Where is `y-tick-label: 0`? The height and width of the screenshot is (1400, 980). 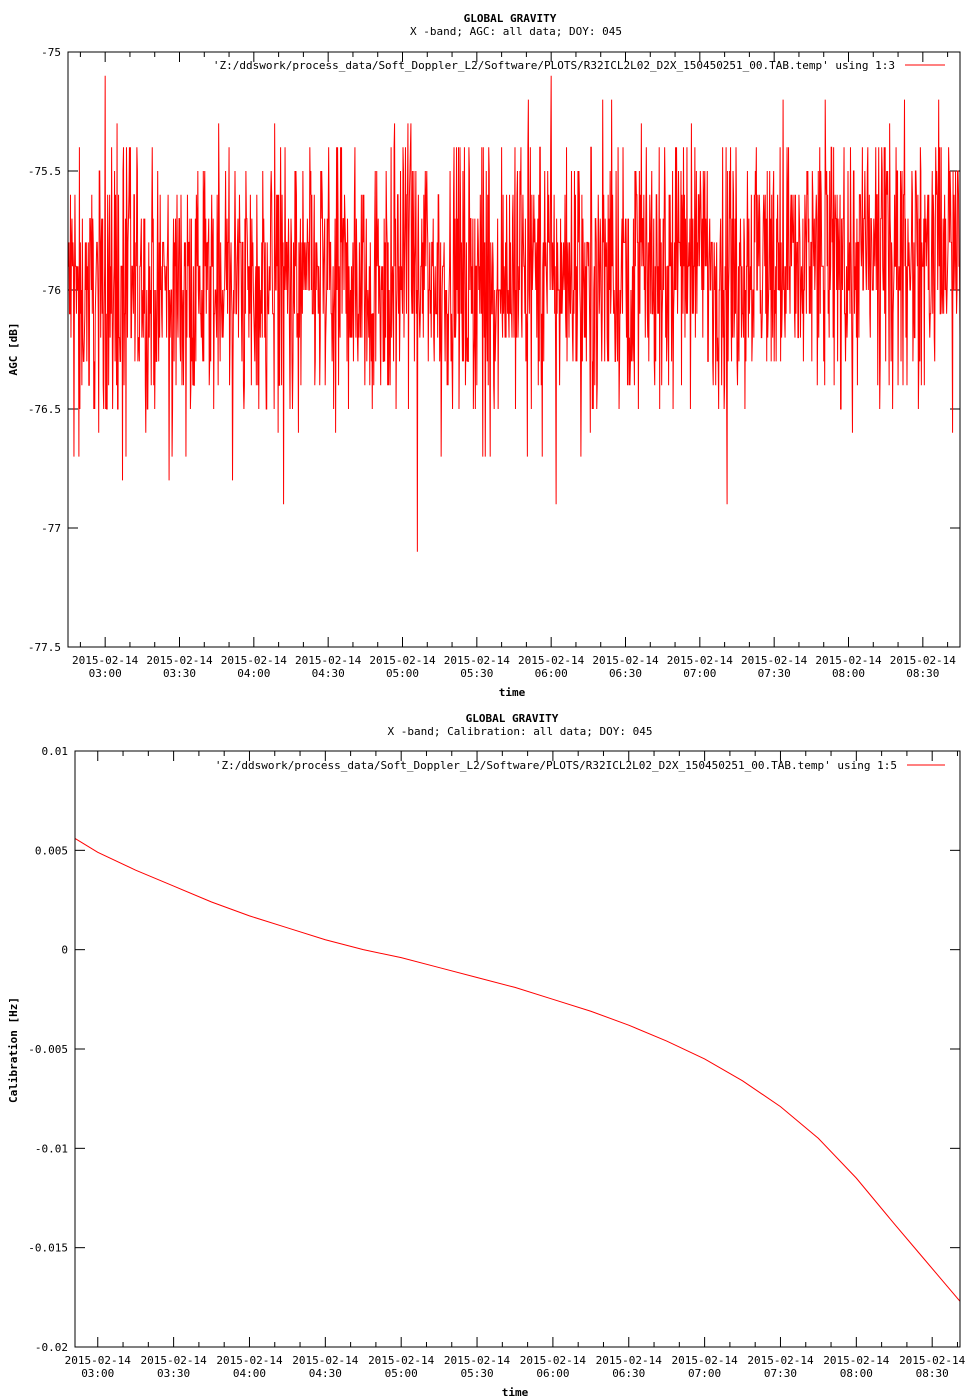
y-tick-label: 0 is located at coordinates (64, 950).